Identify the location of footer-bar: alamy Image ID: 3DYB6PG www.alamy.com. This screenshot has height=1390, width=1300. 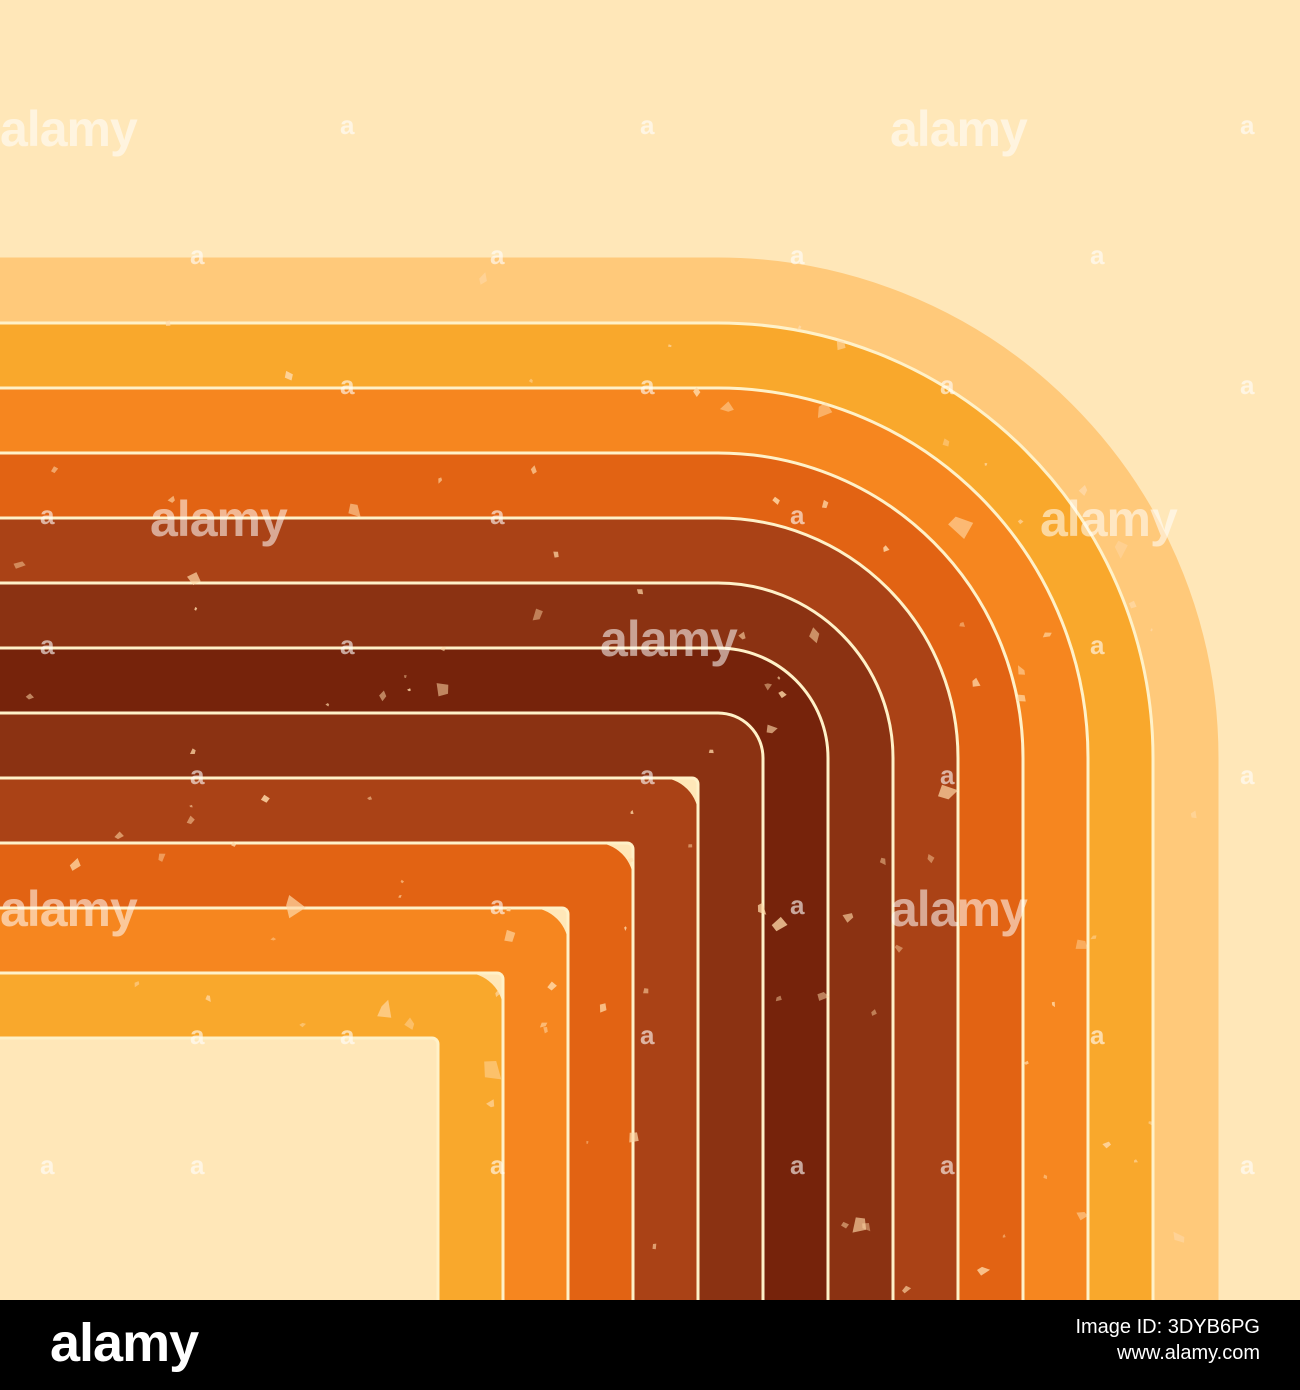
(650, 1345).